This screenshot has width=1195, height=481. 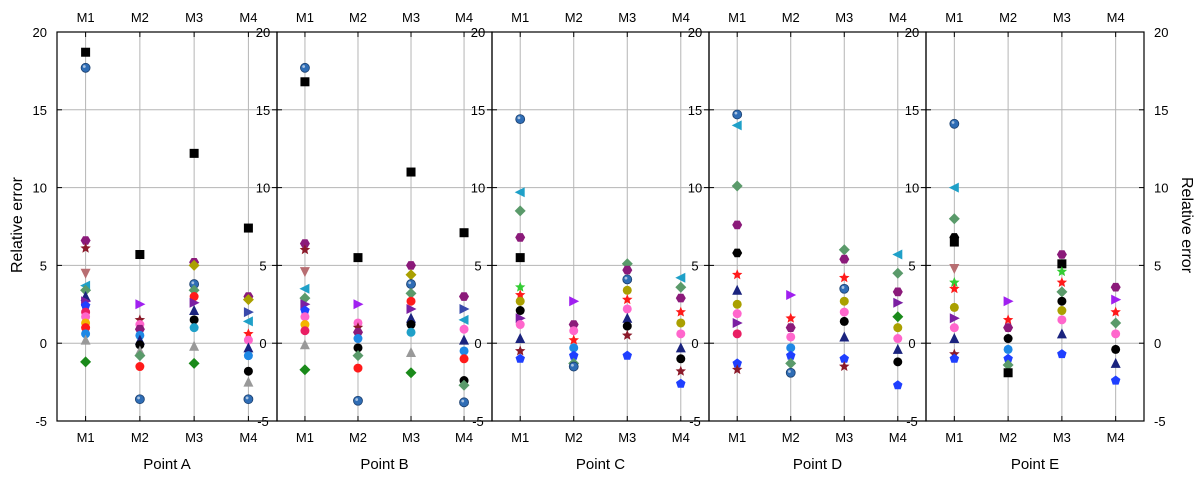 I want to click on y-tick-label-right: 10, so click(x=1161, y=188).